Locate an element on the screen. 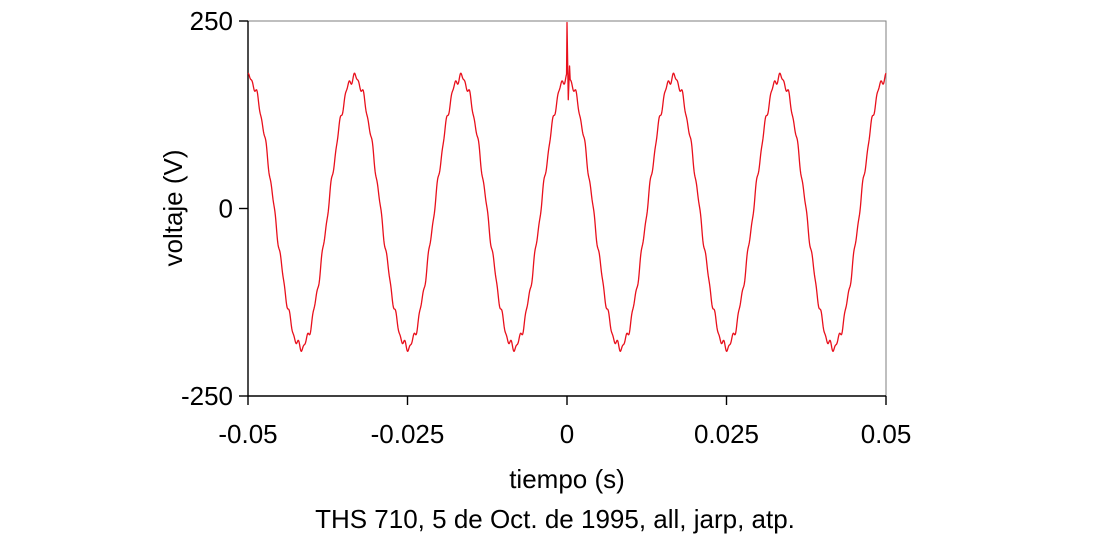 The height and width of the screenshot is (560, 1110). y-axis-ticks: -250 0 250 is located at coordinates (214, 208).